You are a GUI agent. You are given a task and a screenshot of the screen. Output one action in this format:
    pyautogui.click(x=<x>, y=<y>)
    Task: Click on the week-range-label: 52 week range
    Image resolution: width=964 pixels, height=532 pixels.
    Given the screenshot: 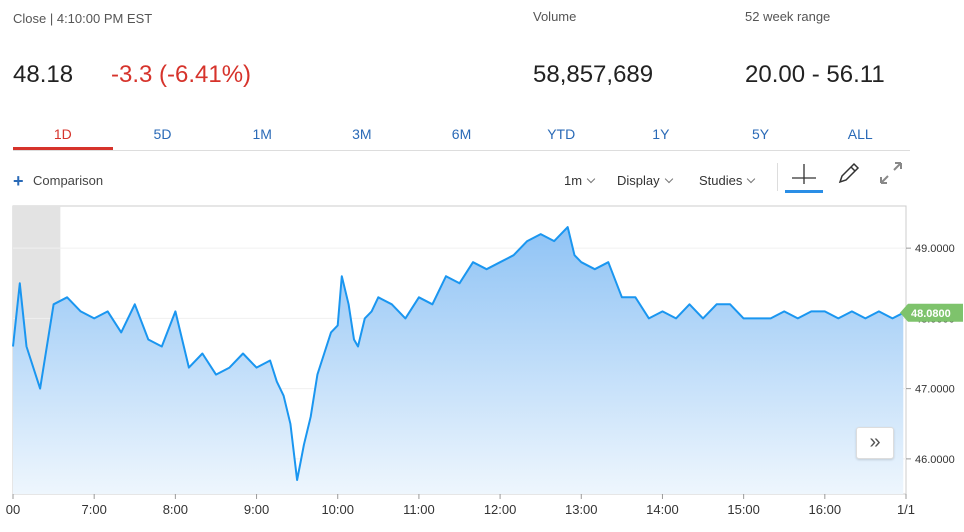 What is the action you would take?
    pyautogui.click(x=788, y=16)
    